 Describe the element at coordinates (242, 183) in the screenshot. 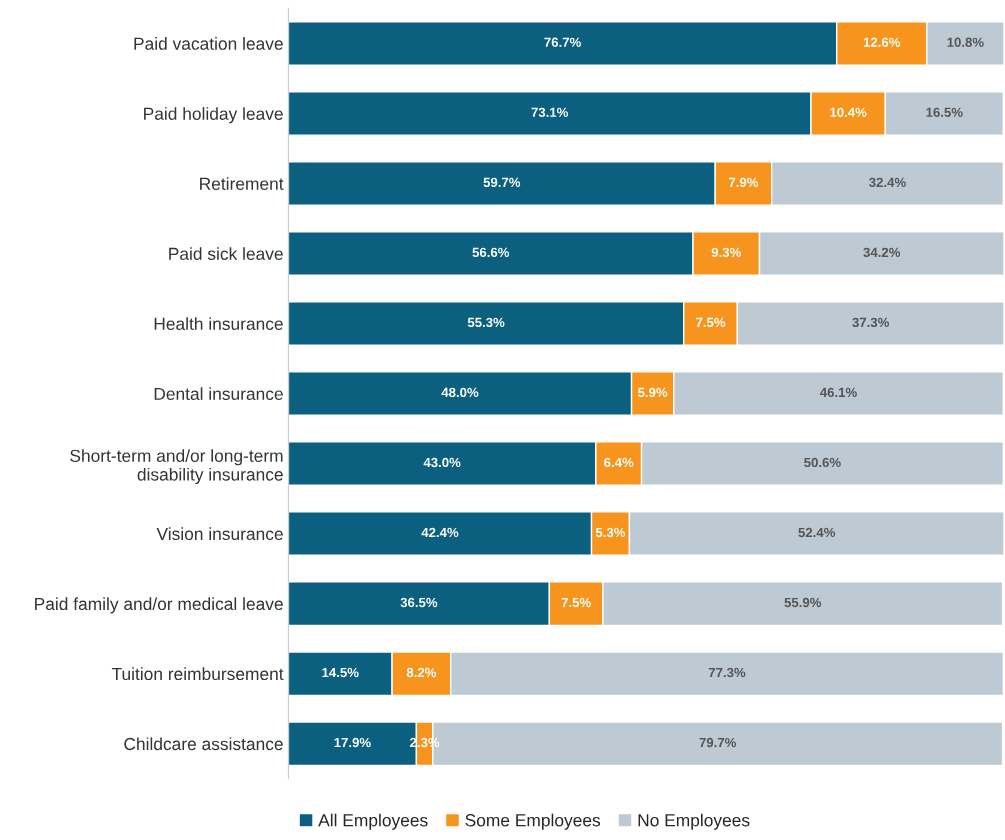

I see `y-tick-label: Retirement` at that location.